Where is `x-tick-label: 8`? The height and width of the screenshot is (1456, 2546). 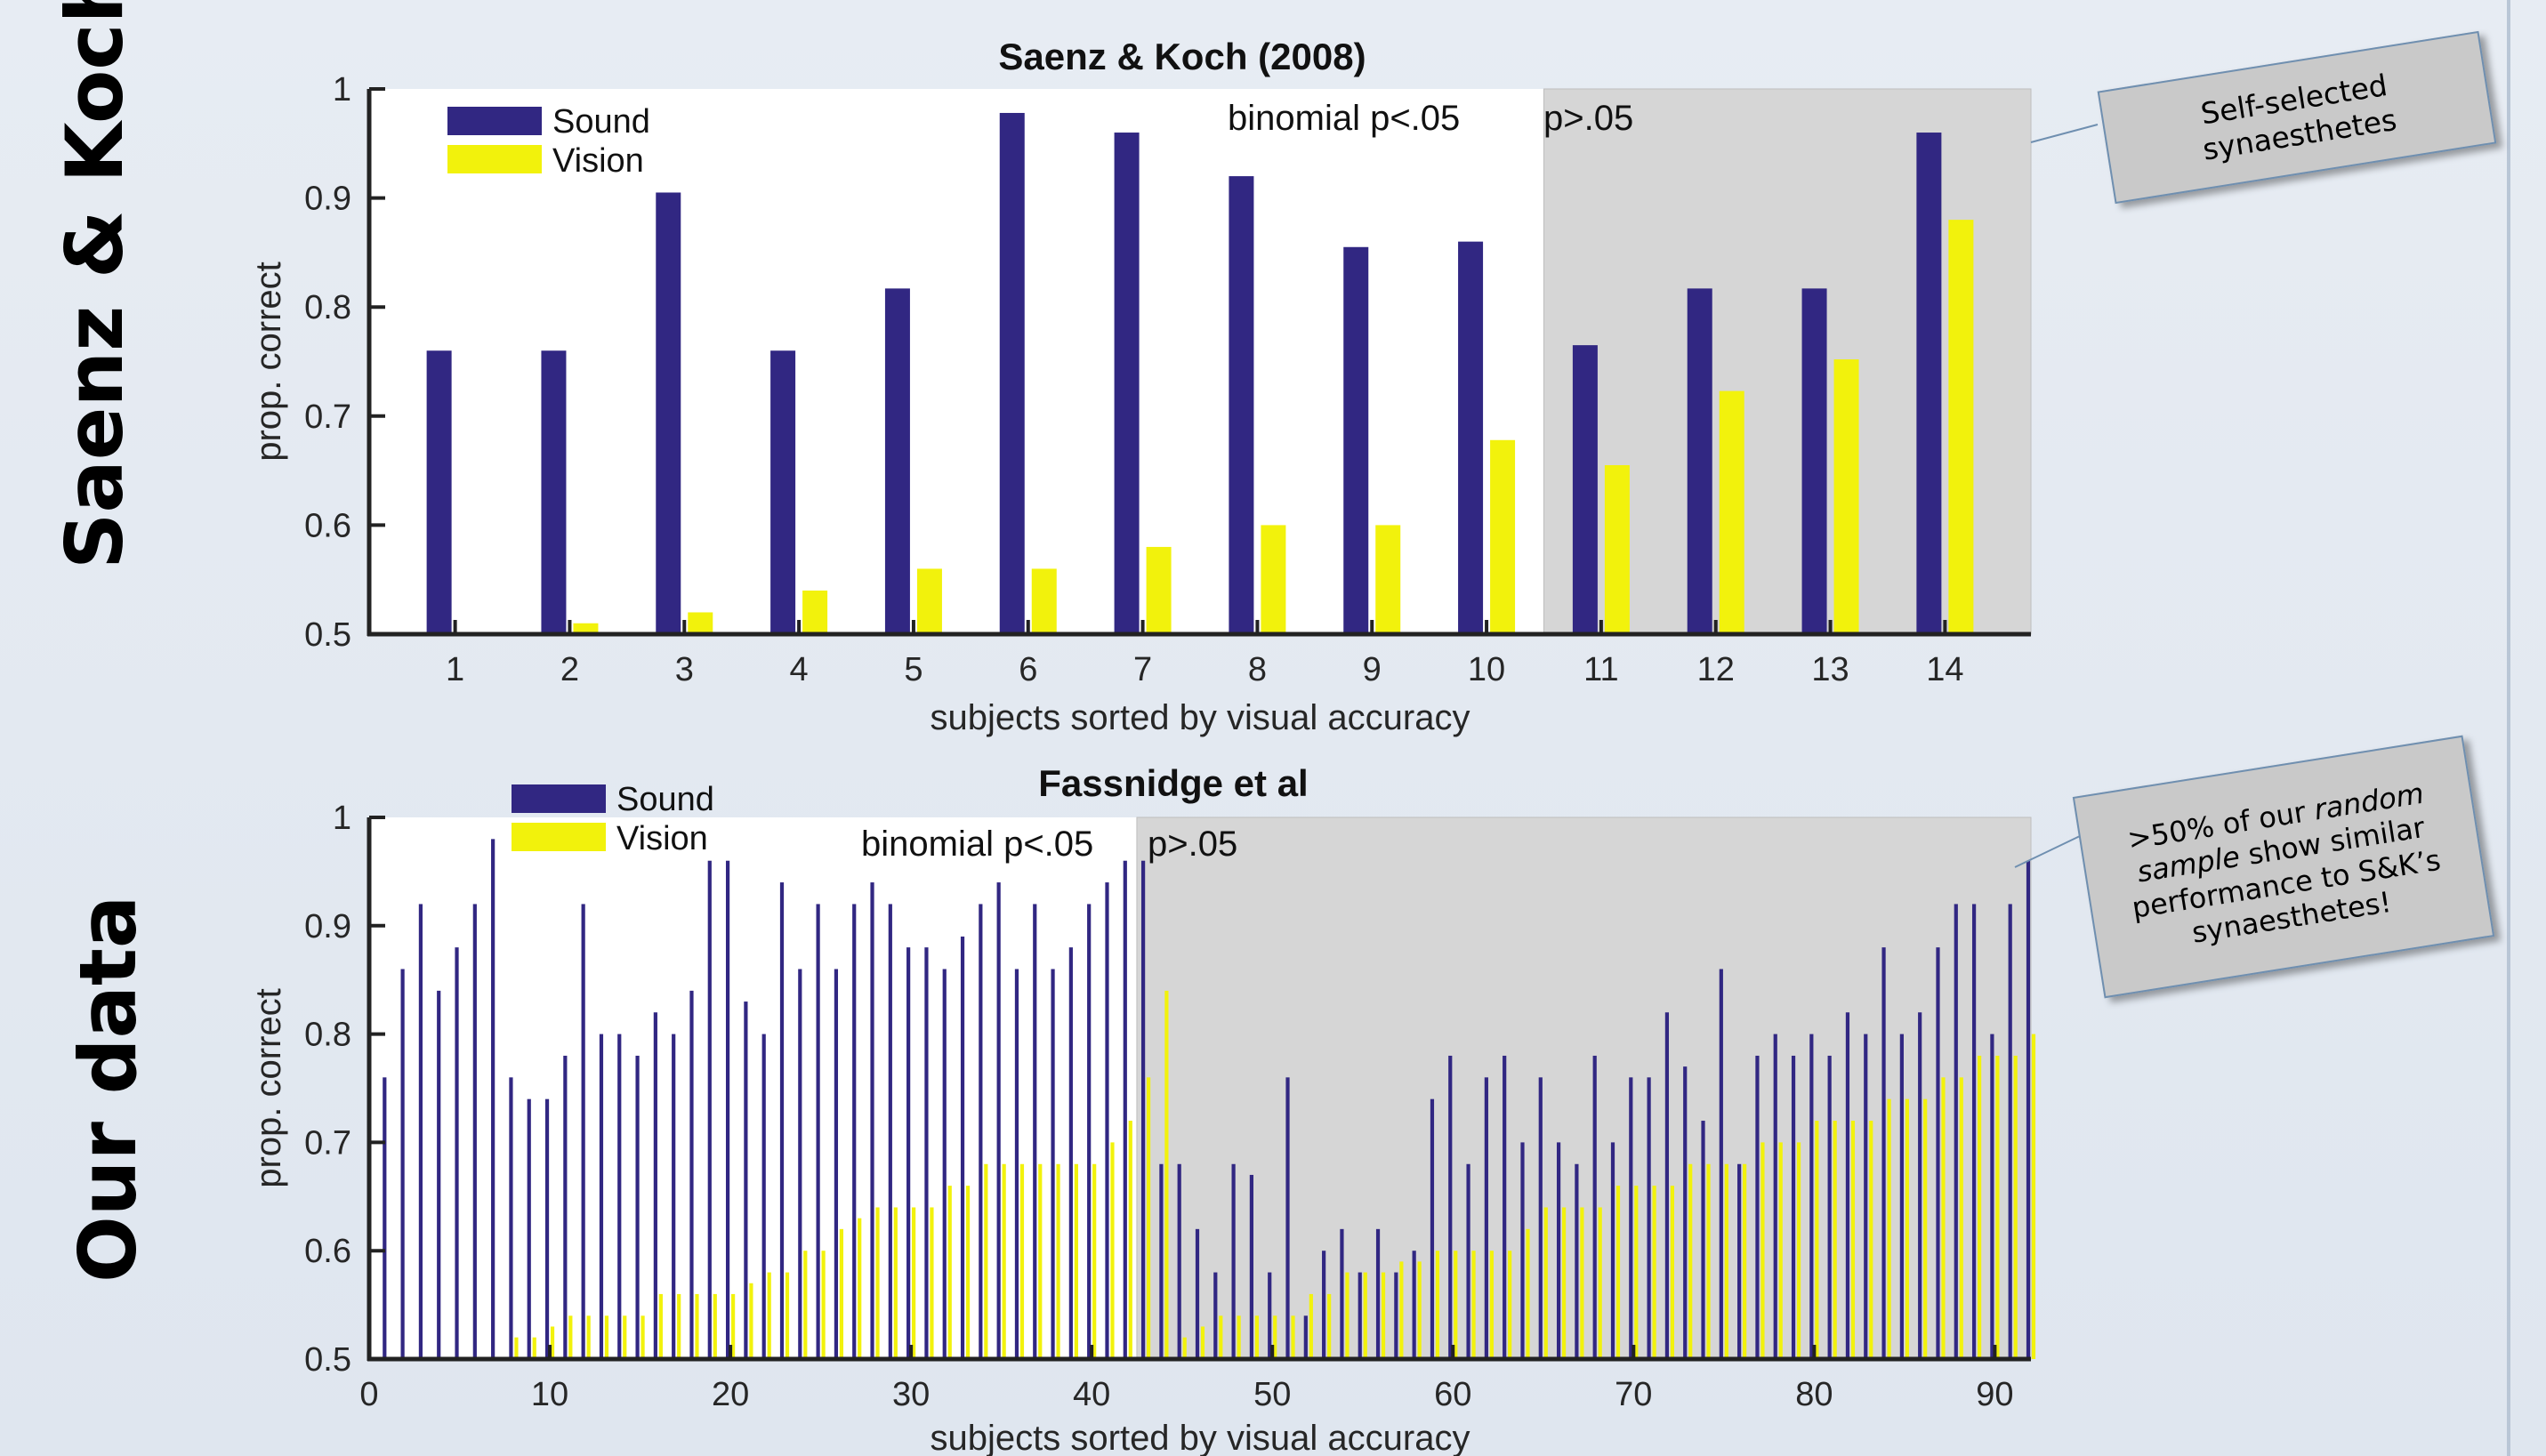
x-tick-label: 8 is located at coordinates (1258, 669).